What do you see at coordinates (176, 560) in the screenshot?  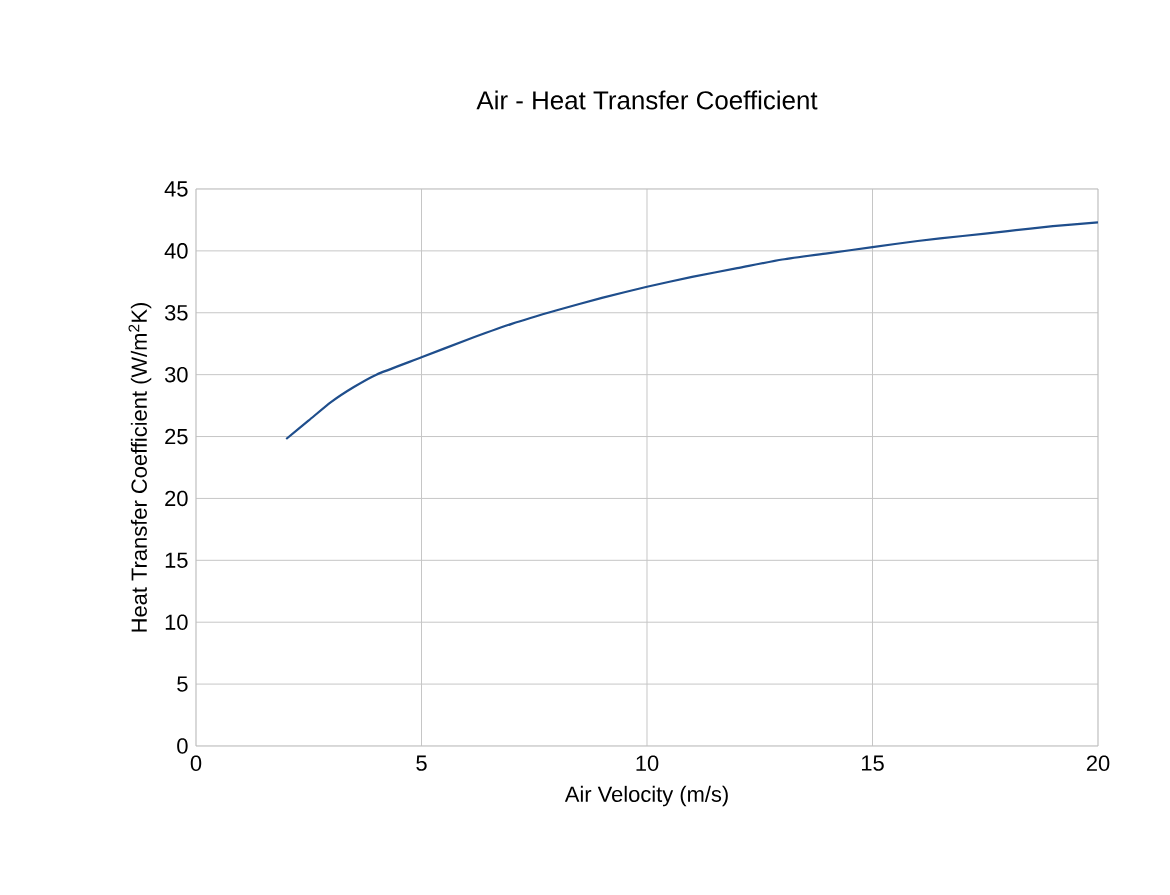 I see `y-tick-label: 15` at bounding box center [176, 560].